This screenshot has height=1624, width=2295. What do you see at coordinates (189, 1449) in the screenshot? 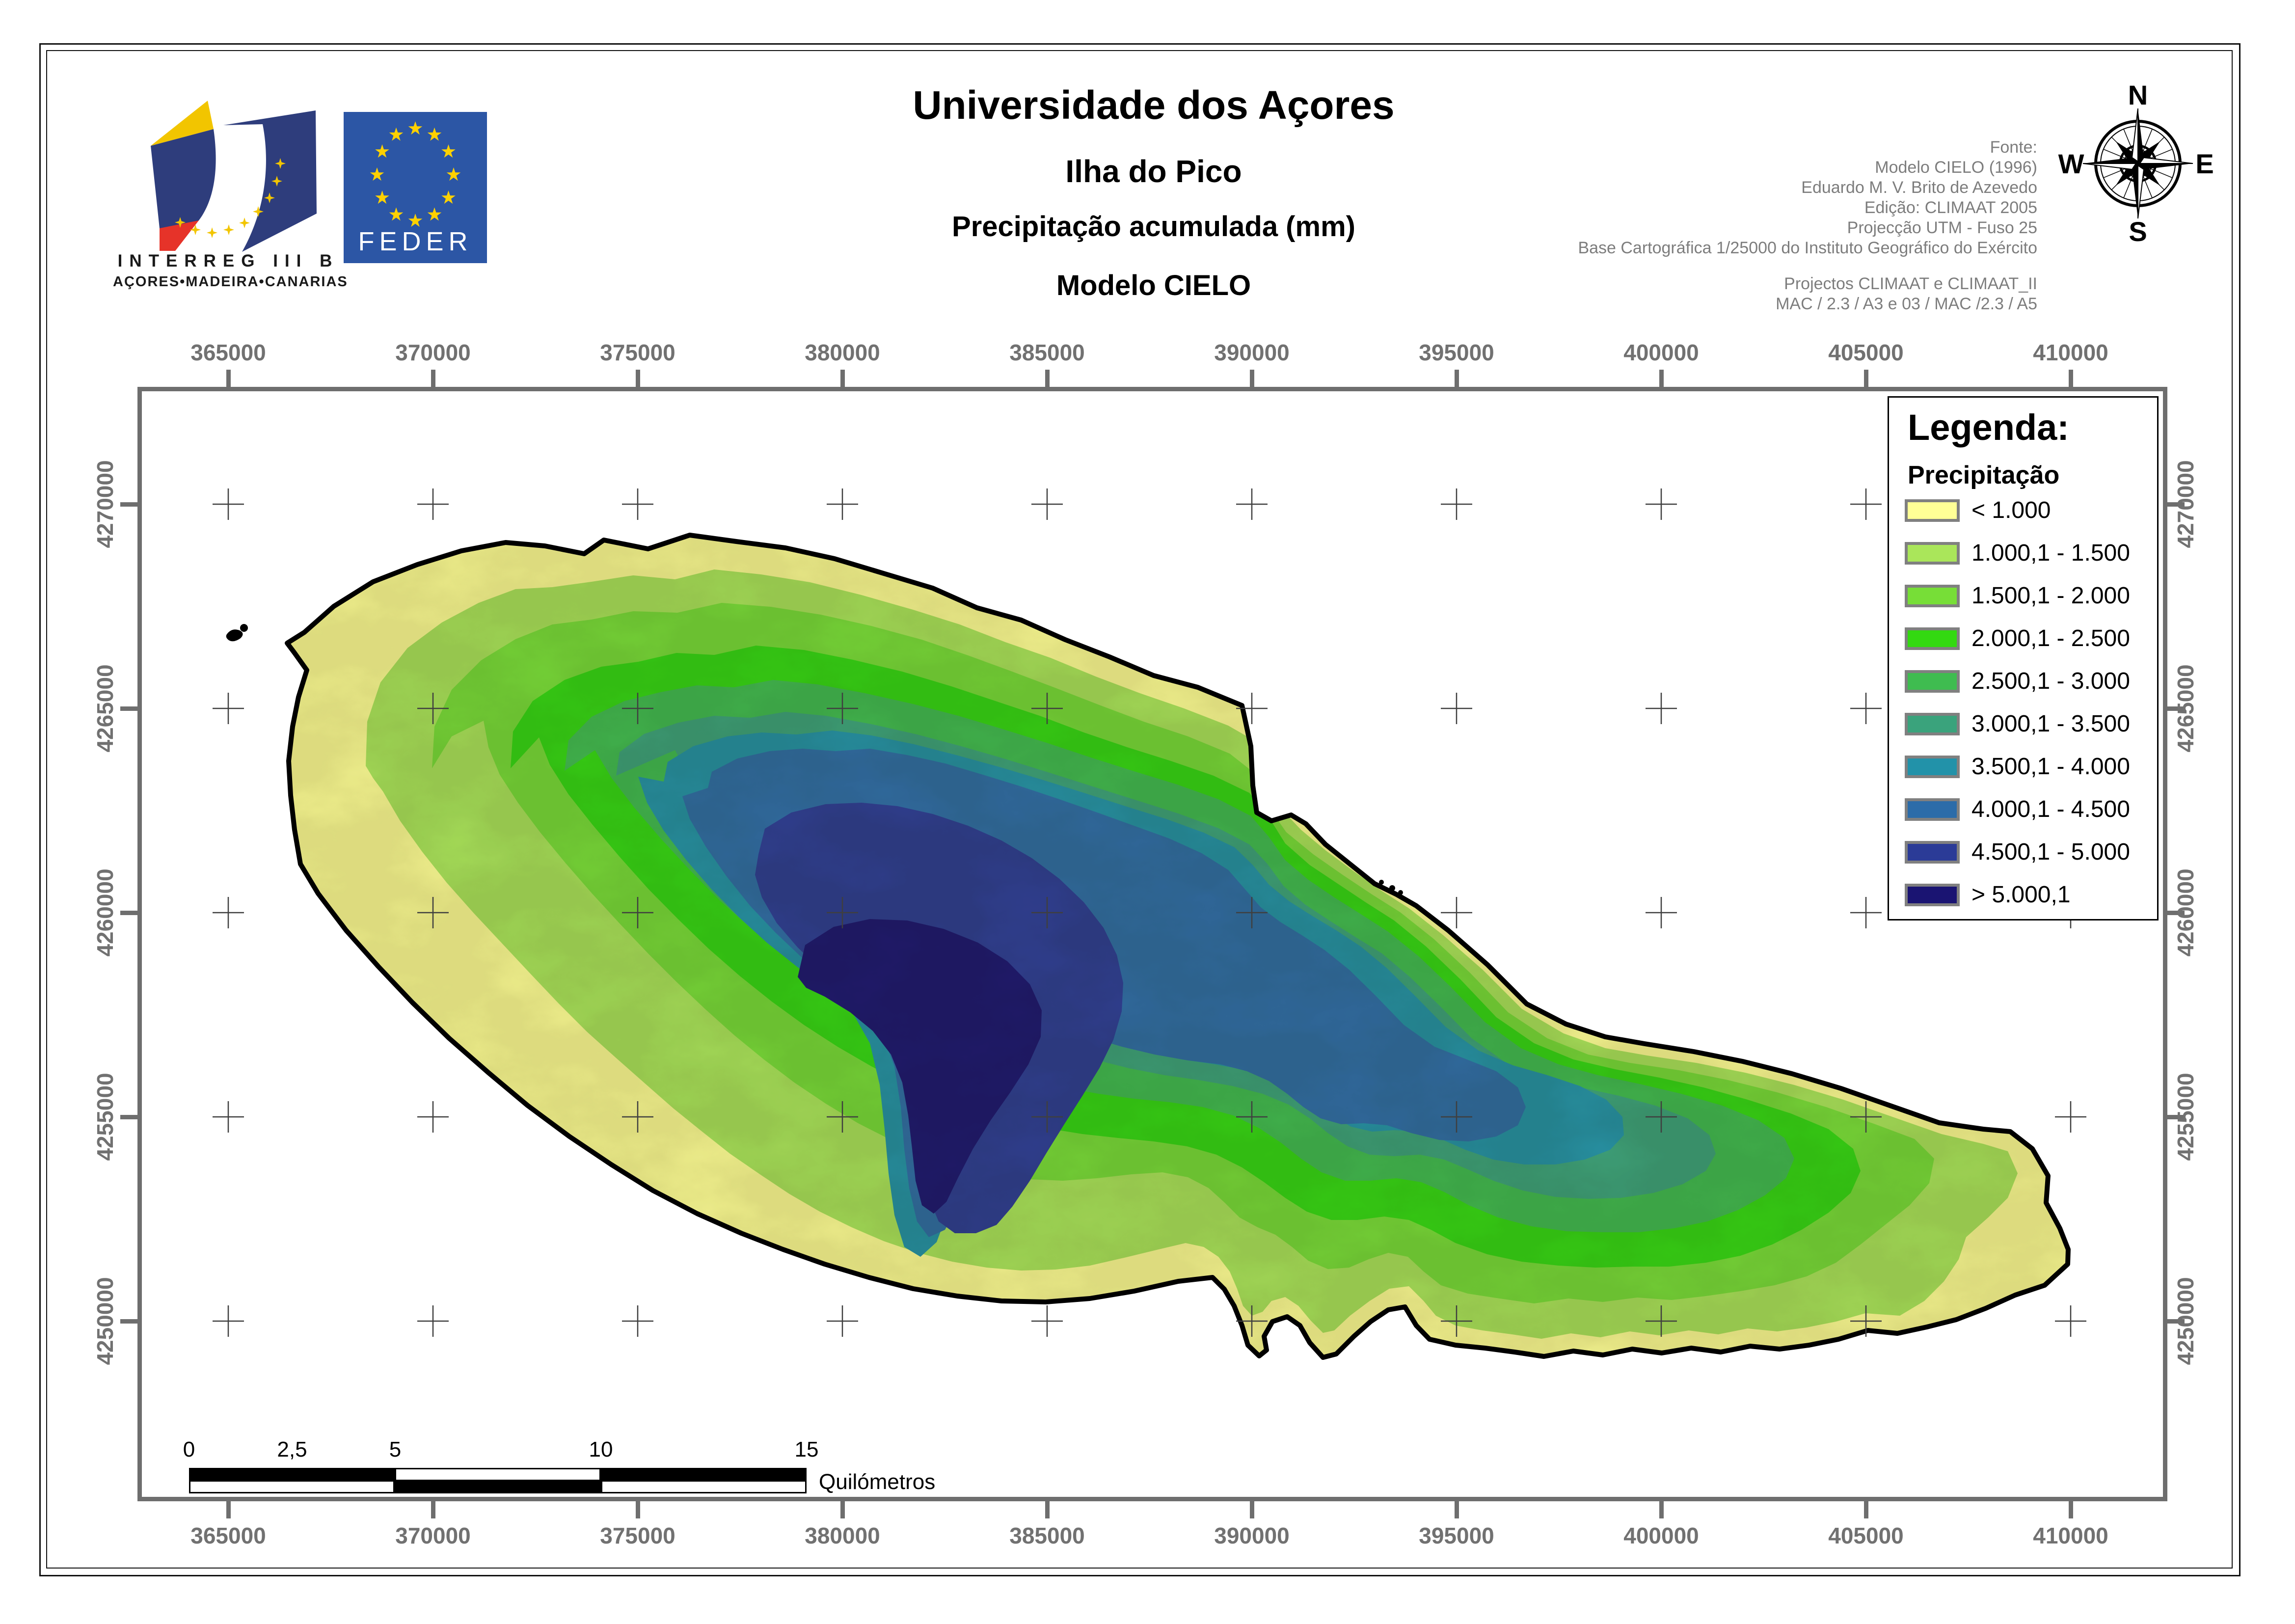
I see `scale-bar-number: 0` at bounding box center [189, 1449].